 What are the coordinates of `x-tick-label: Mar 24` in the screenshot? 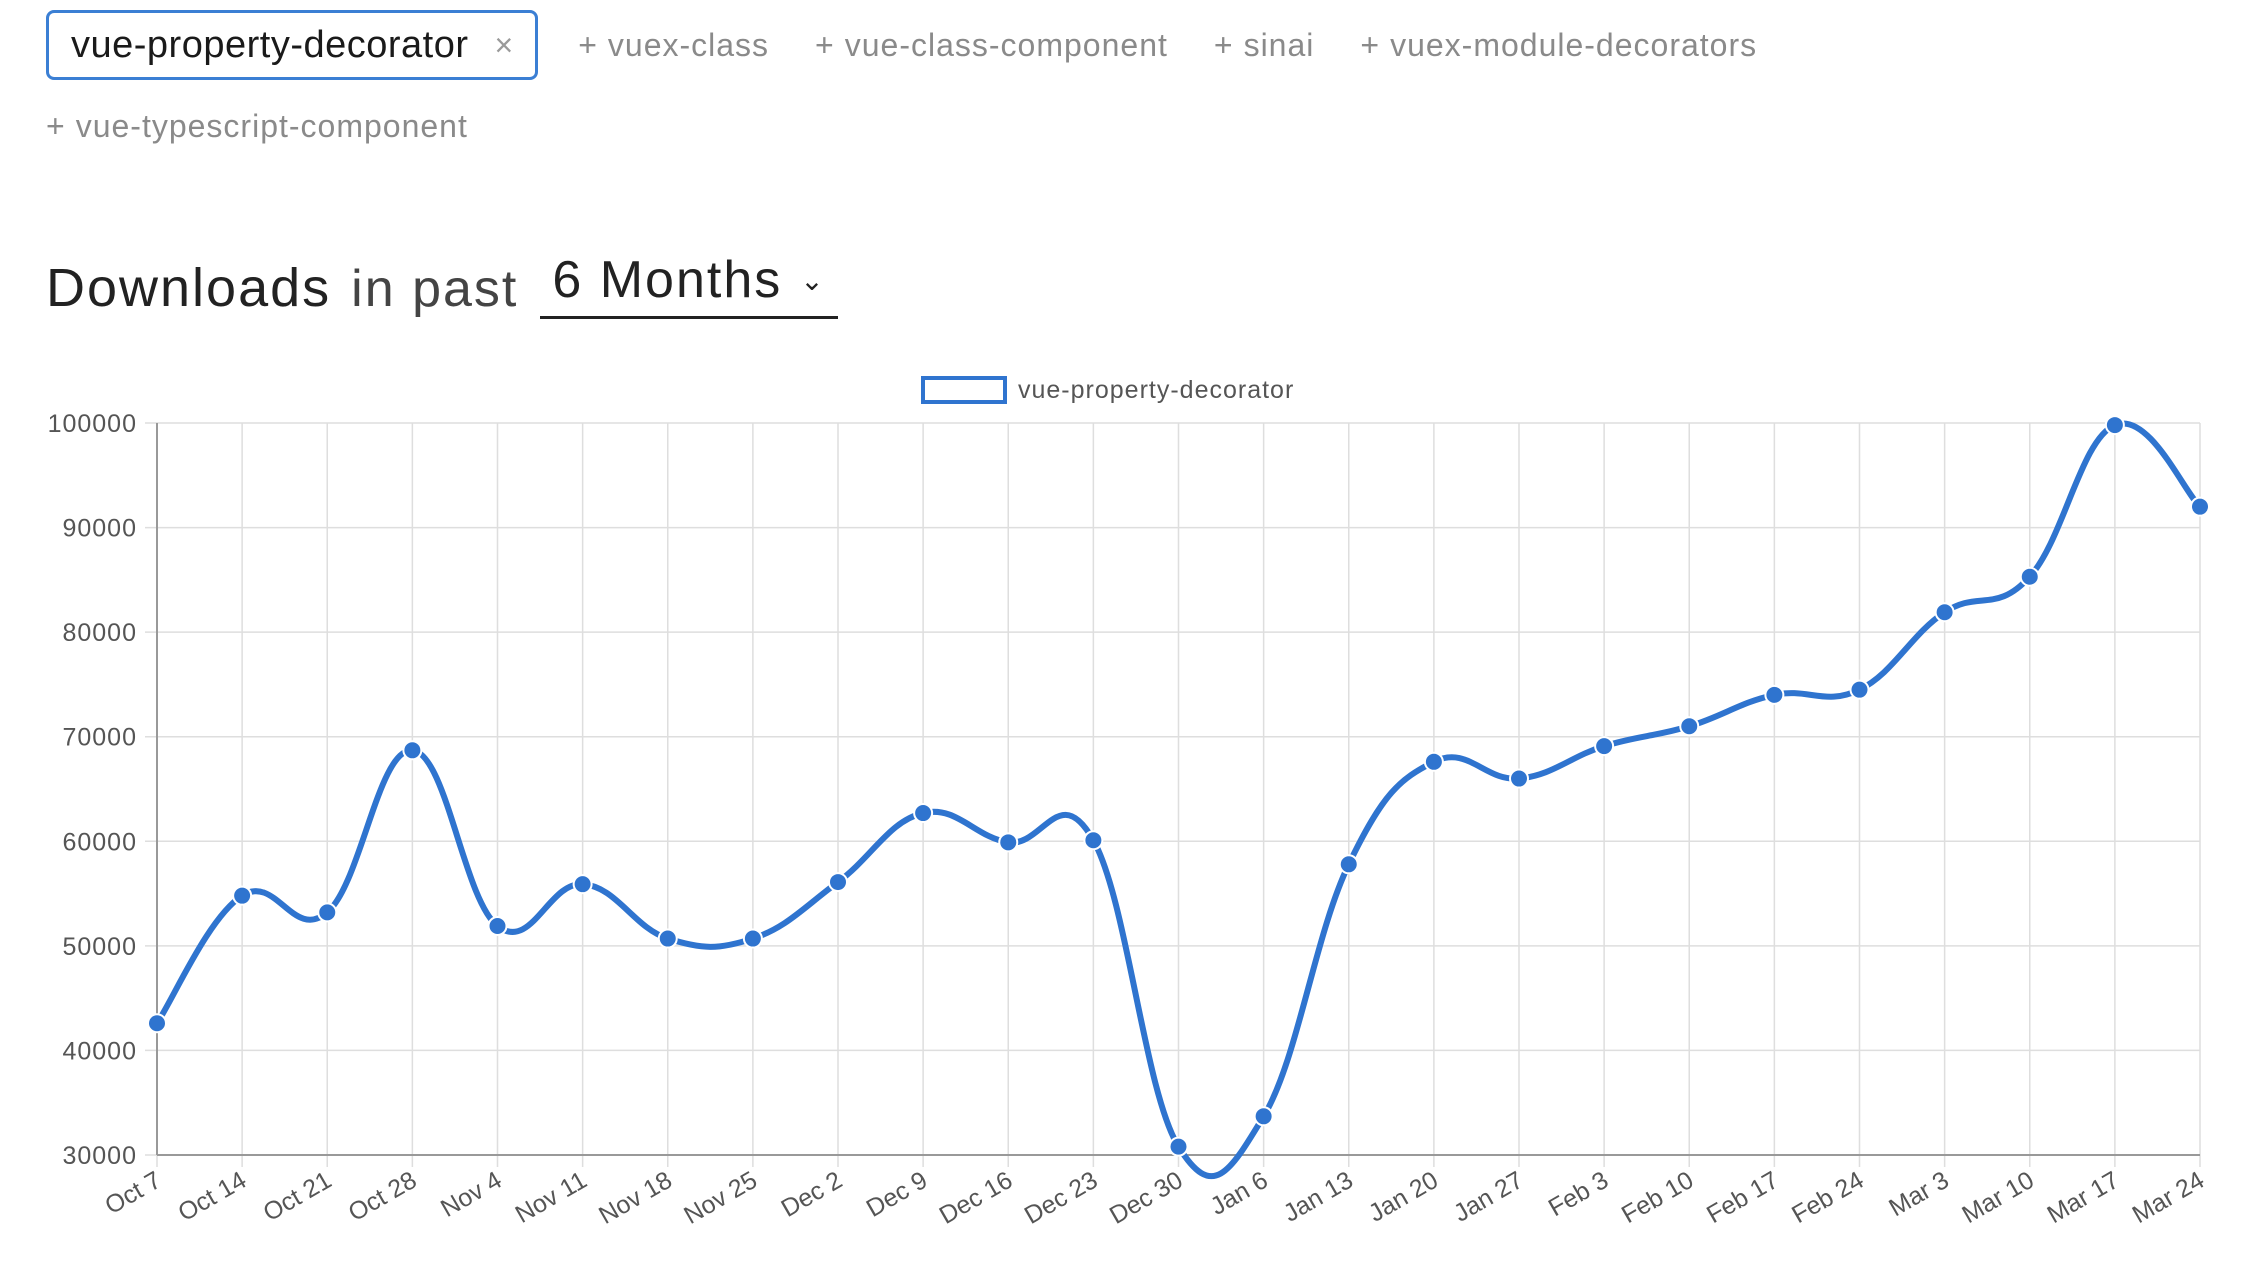 It's located at (2168, 1197).